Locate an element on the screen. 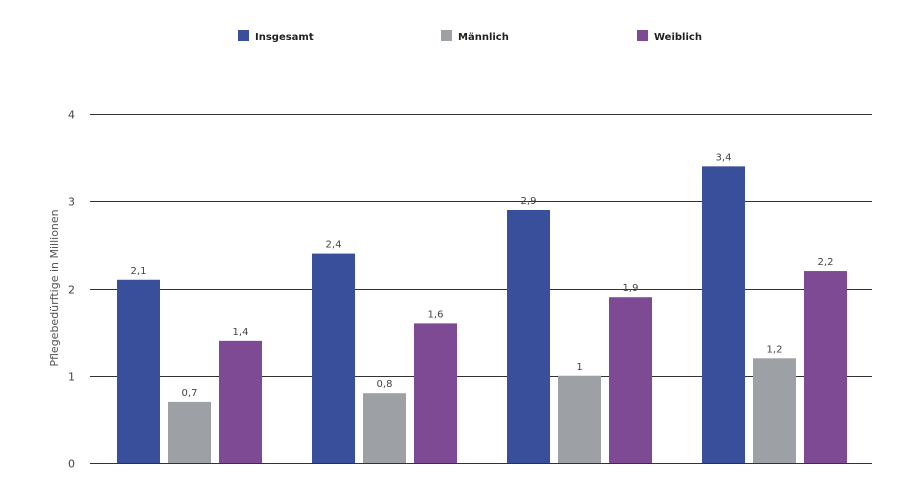 This screenshot has height=496, width=917. y-axis-ticks: 0 1 2 3 4 is located at coordinates (71, 290).